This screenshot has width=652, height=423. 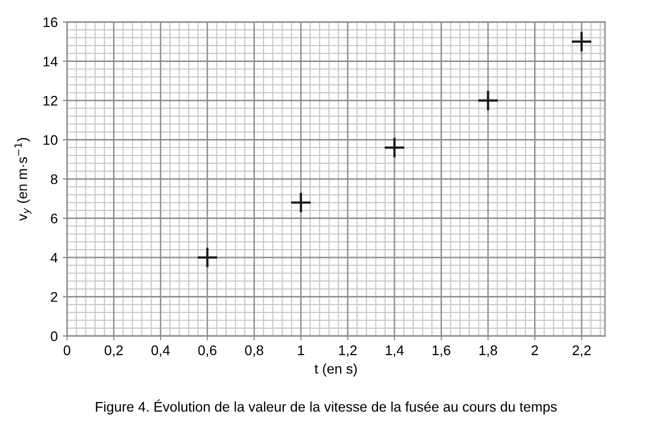 I want to click on y-tick-label: 10, so click(x=51, y=140).